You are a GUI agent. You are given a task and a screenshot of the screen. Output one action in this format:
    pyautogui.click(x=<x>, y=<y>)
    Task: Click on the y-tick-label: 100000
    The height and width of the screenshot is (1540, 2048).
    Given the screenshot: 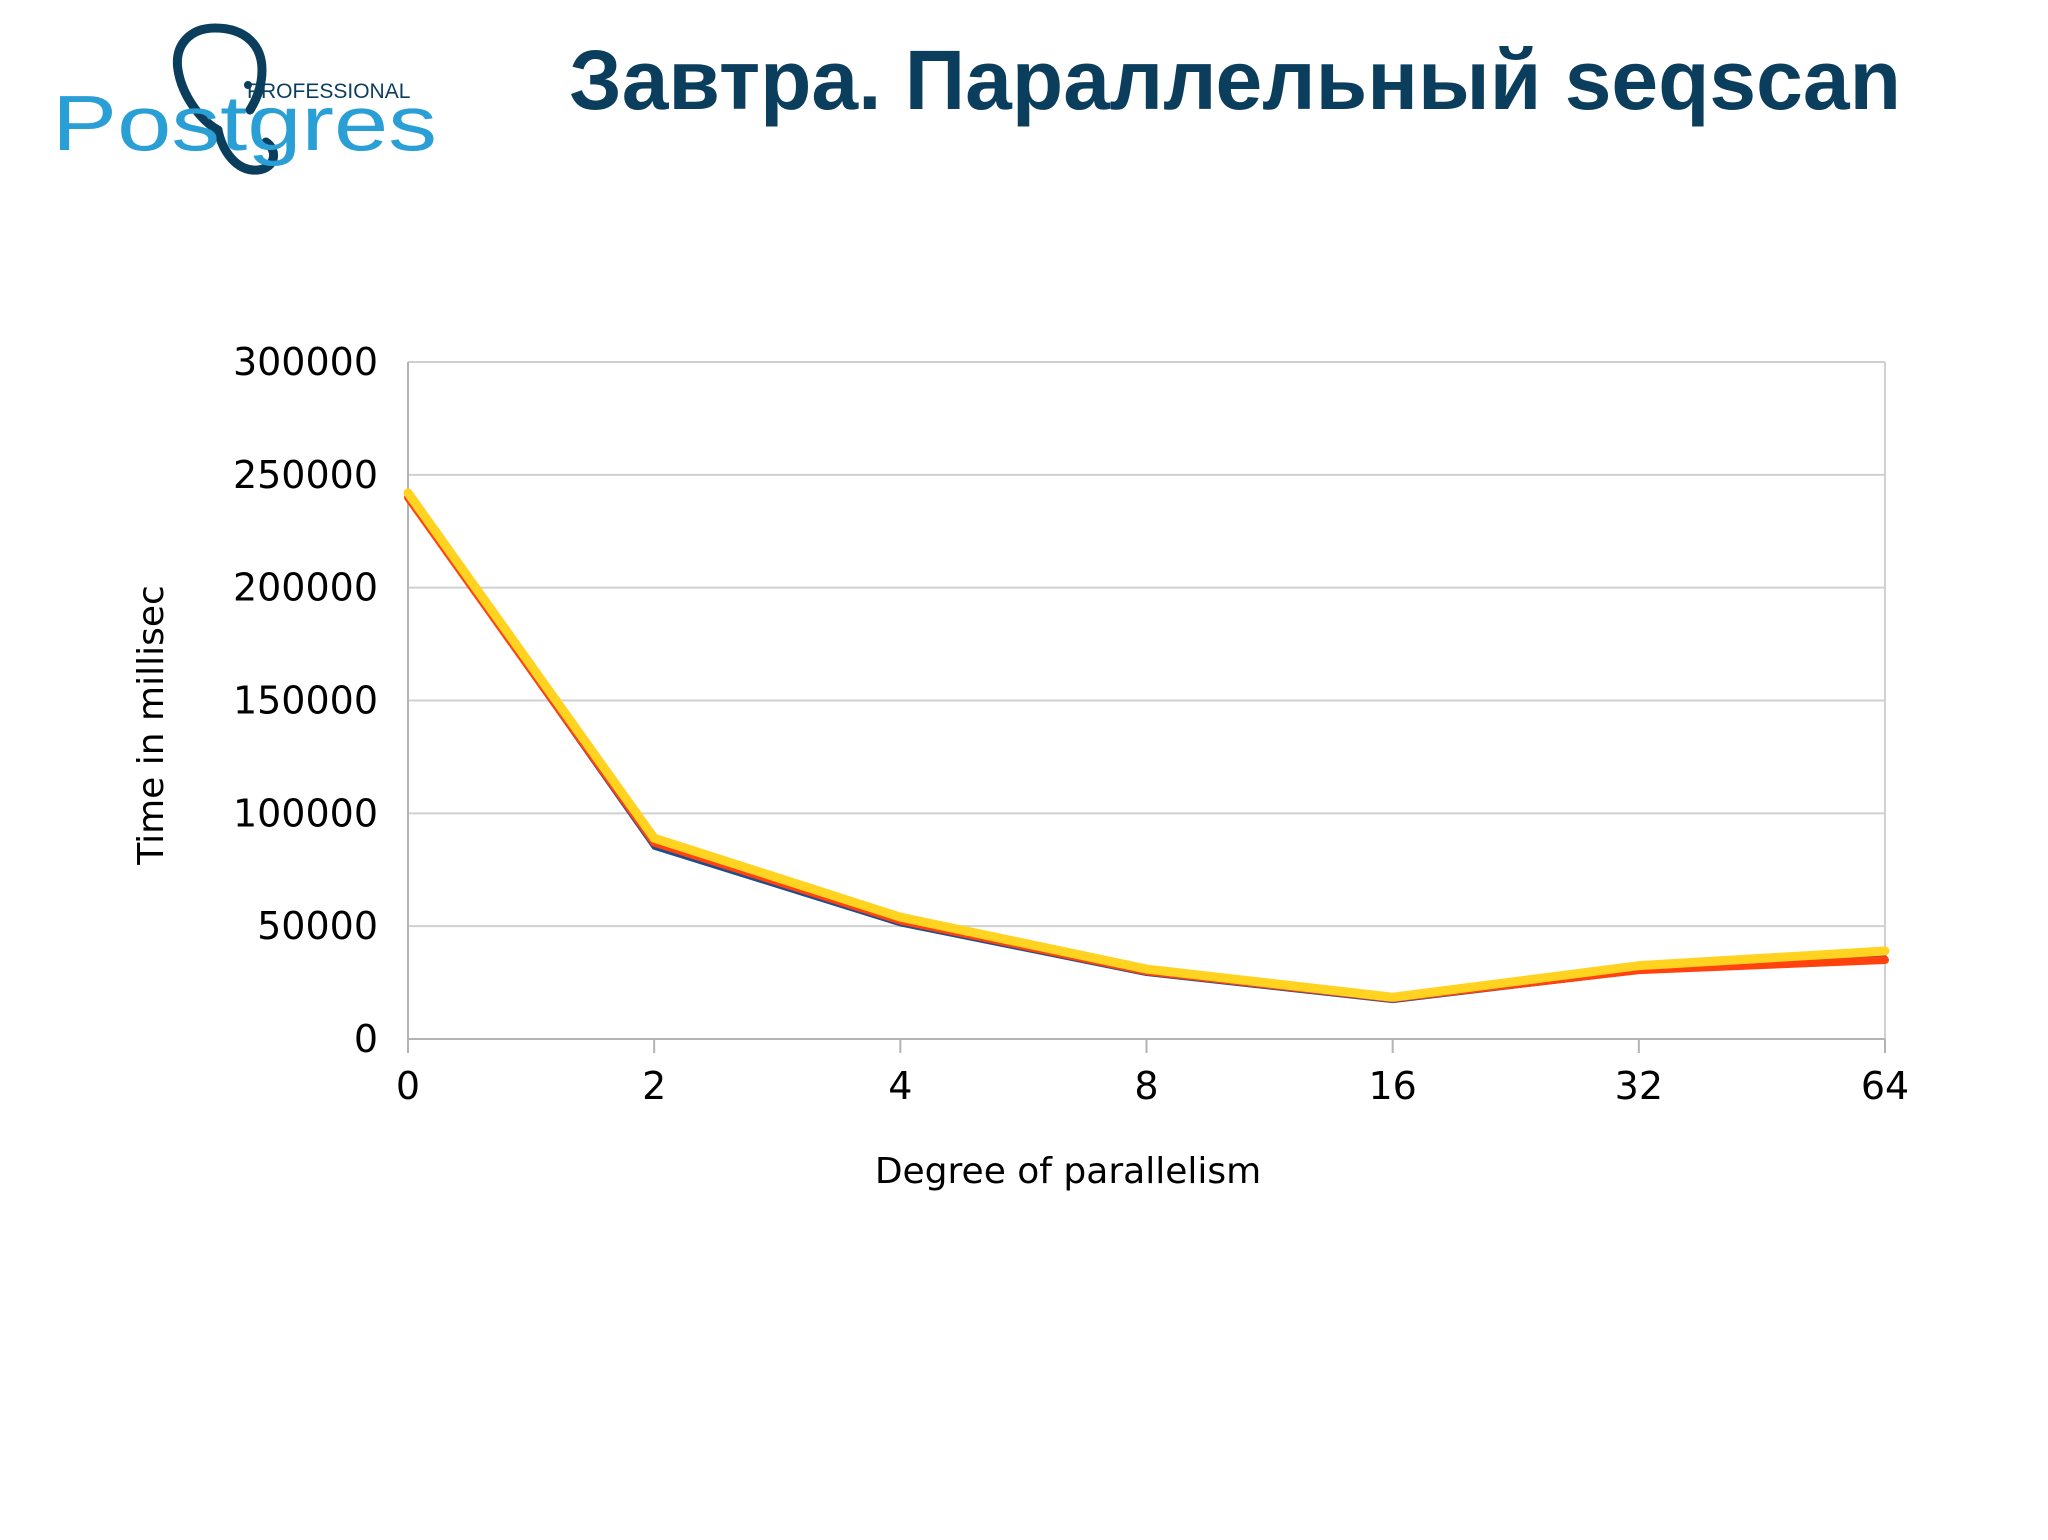 What is the action you would take?
    pyautogui.click(x=305, y=813)
    